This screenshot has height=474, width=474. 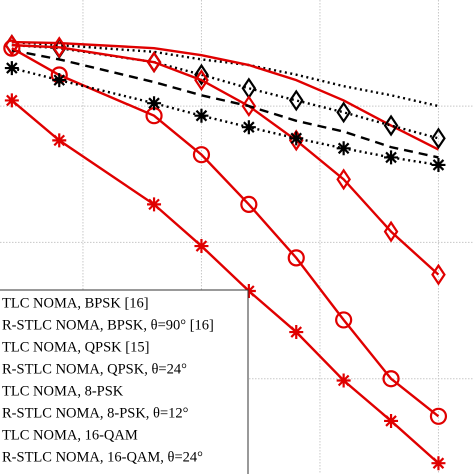 What do you see at coordinates (63, 391) in the screenshot?
I see `legend-label: TLC NOMA, 8-PSK` at bounding box center [63, 391].